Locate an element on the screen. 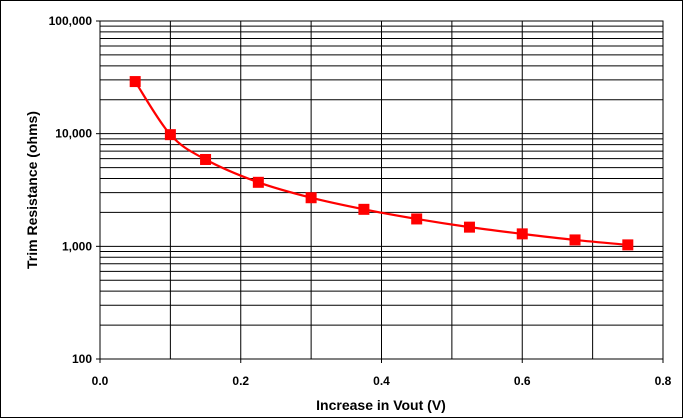 The width and height of the screenshot is (683, 419). x-tick-label: 0.4 is located at coordinates (381, 381).